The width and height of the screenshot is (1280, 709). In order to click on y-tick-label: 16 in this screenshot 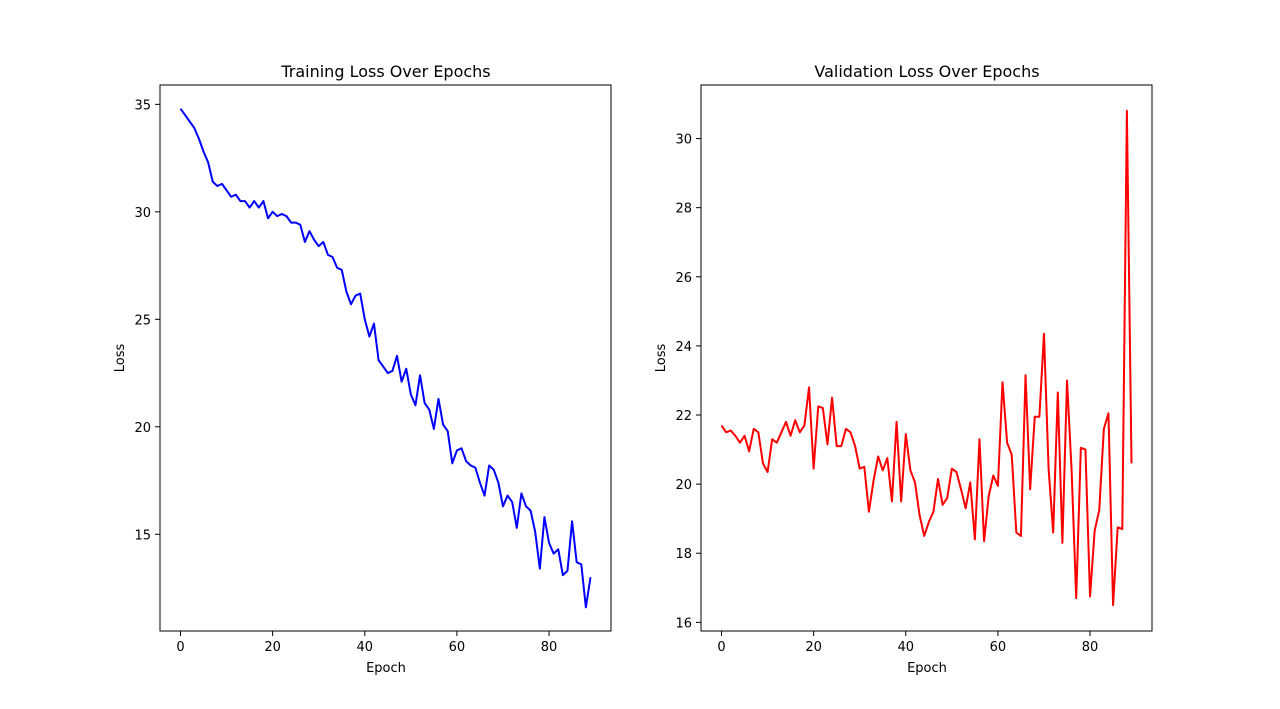, I will do `click(683, 623)`.